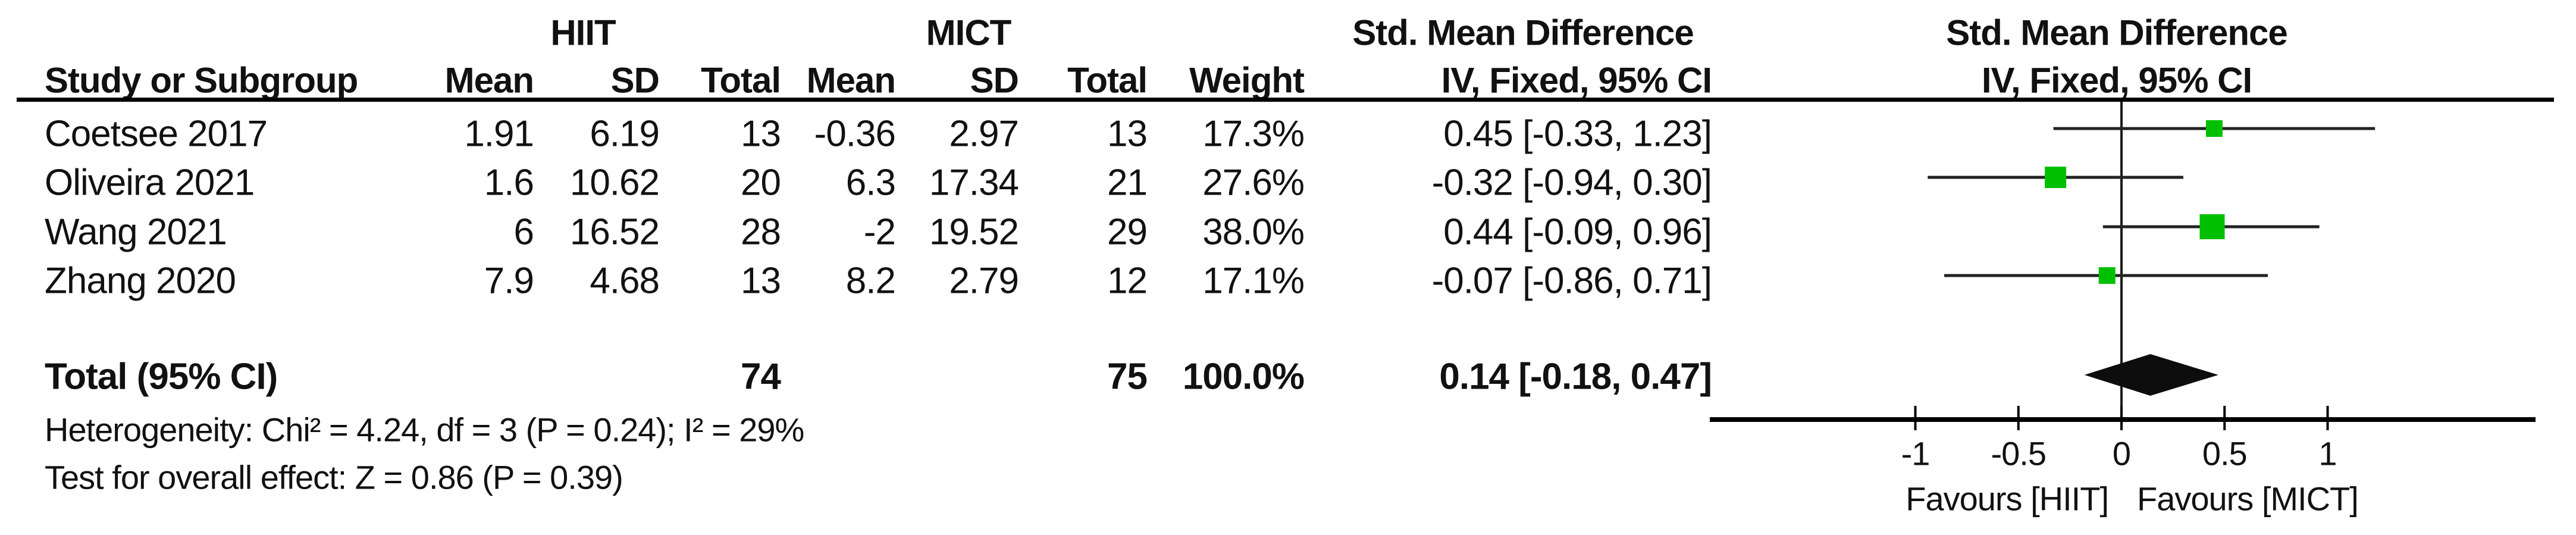 This screenshot has height=535, width=2576. What do you see at coordinates (974, 232) in the screenshot?
I see `mict-sd-cell: 19.52` at bounding box center [974, 232].